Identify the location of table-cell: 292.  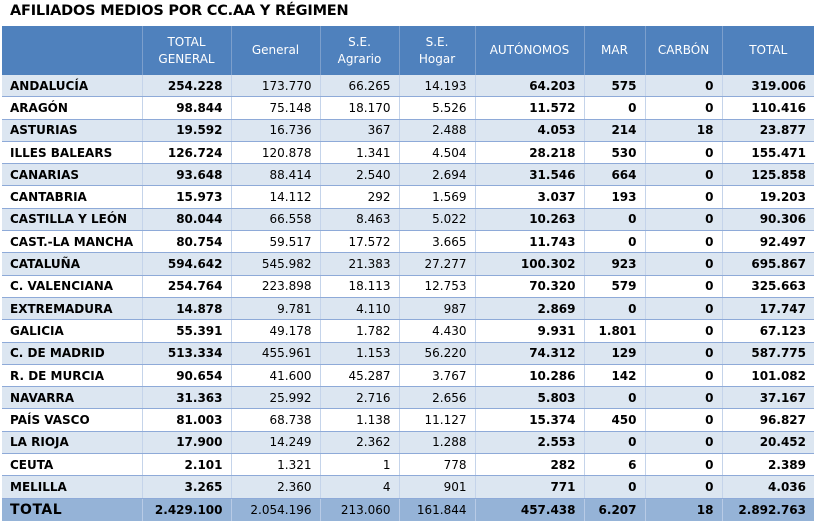
(360, 197).